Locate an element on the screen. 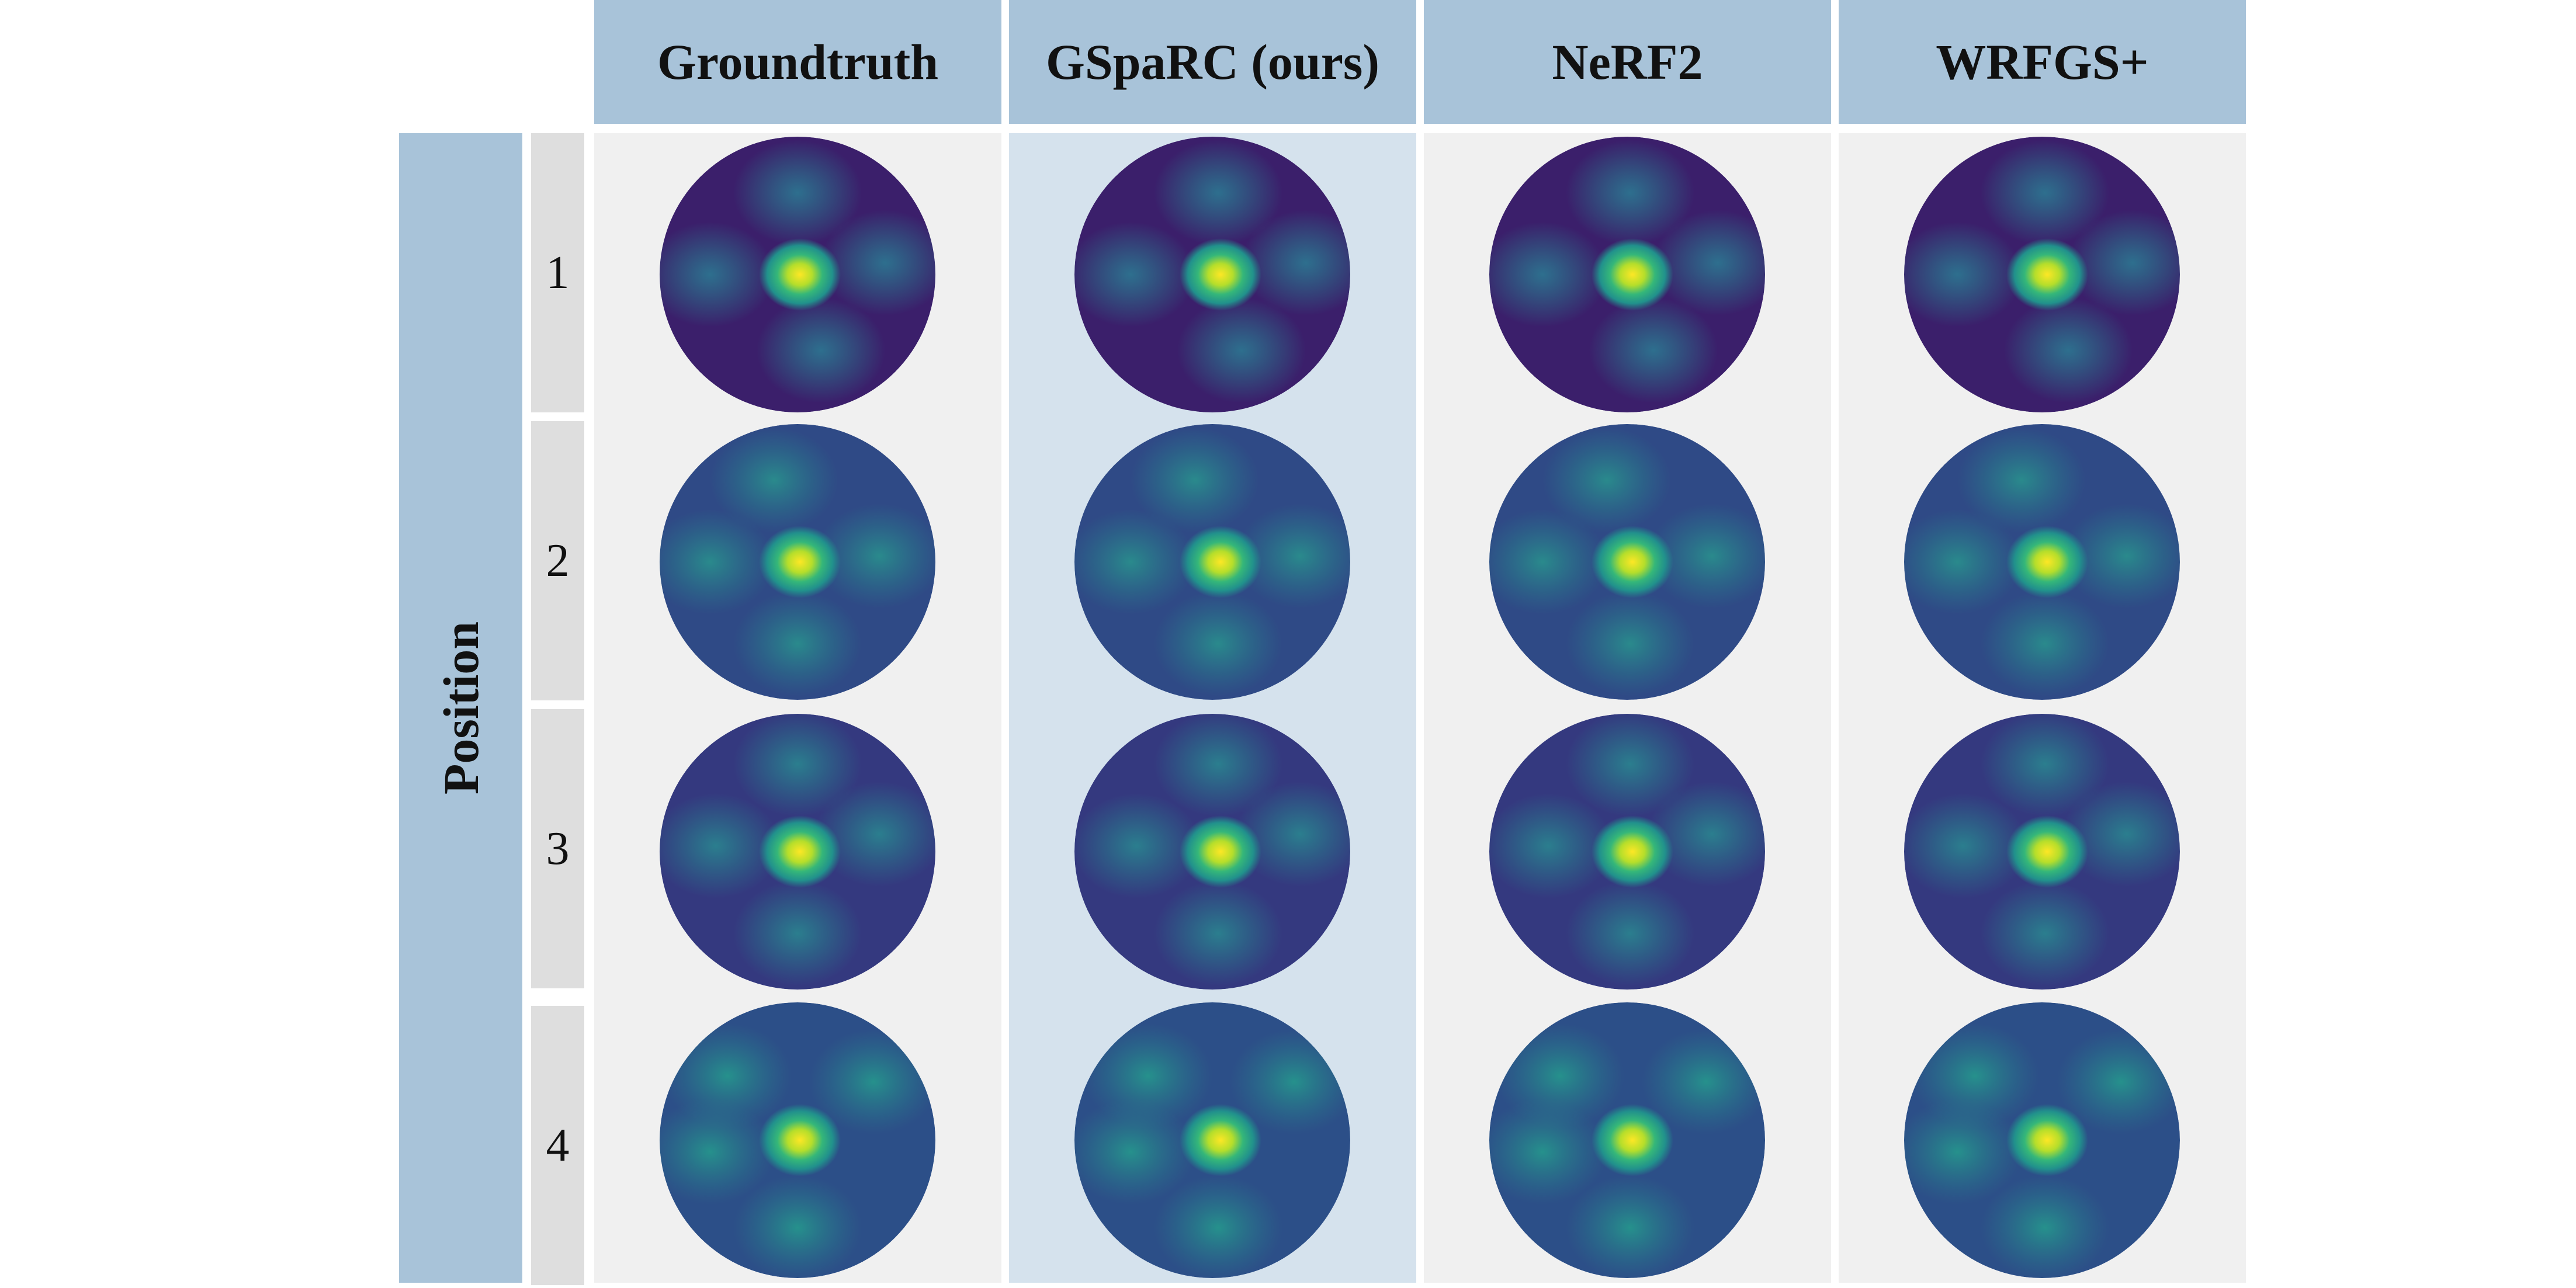 The image size is (2576, 1288). column-header-label: NeRF2 is located at coordinates (1627, 62).